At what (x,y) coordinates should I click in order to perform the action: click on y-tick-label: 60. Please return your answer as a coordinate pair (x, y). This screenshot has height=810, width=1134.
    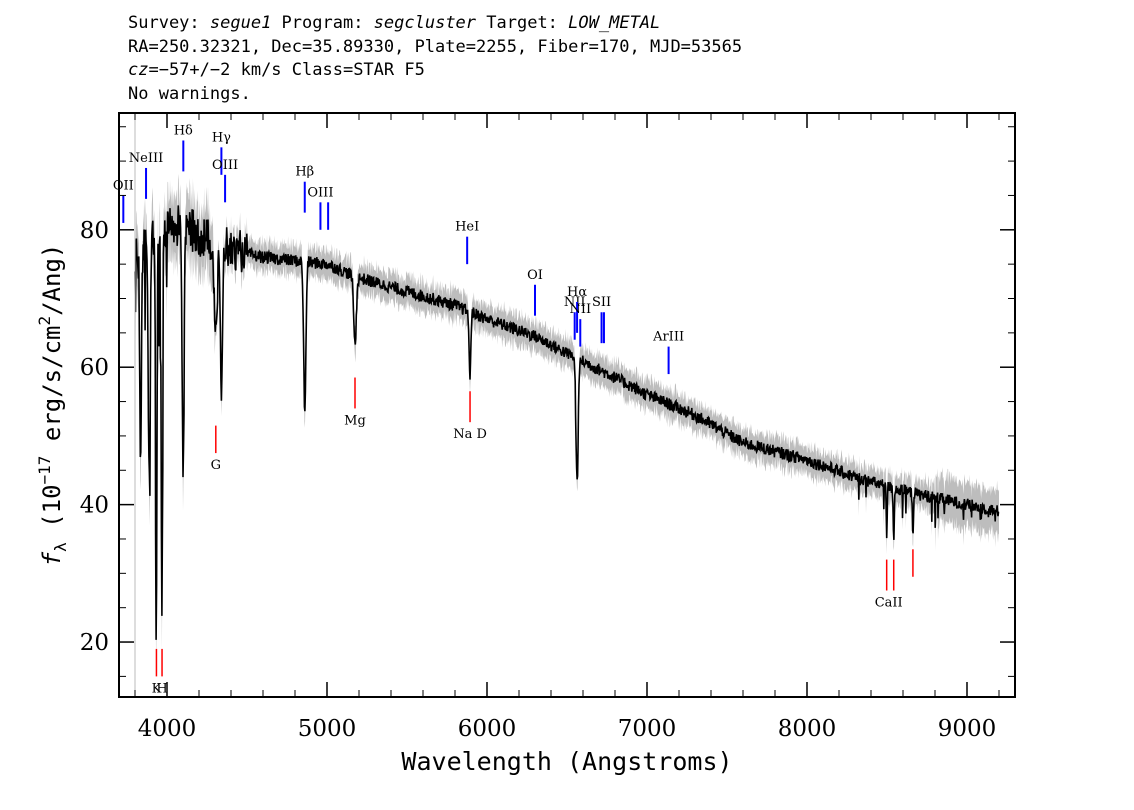
    Looking at the image, I should click on (94, 368).